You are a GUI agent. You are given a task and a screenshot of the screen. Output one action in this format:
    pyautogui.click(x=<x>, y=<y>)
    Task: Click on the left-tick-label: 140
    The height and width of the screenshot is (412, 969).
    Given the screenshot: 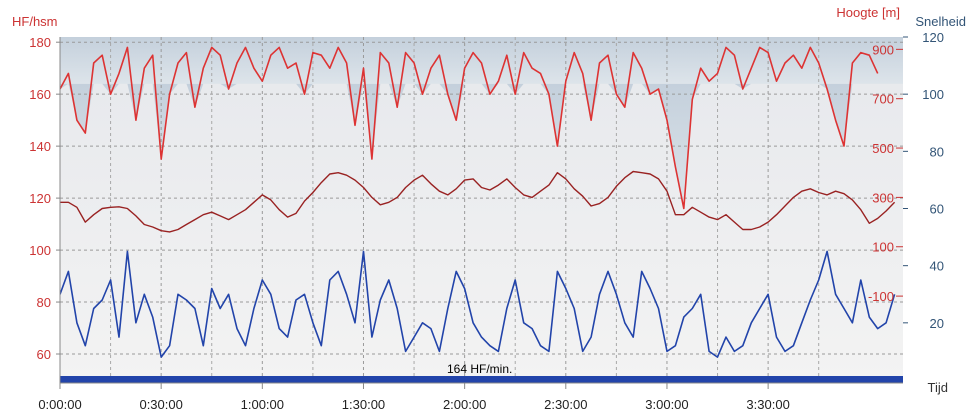 What is the action you would take?
    pyautogui.click(x=40, y=146)
    